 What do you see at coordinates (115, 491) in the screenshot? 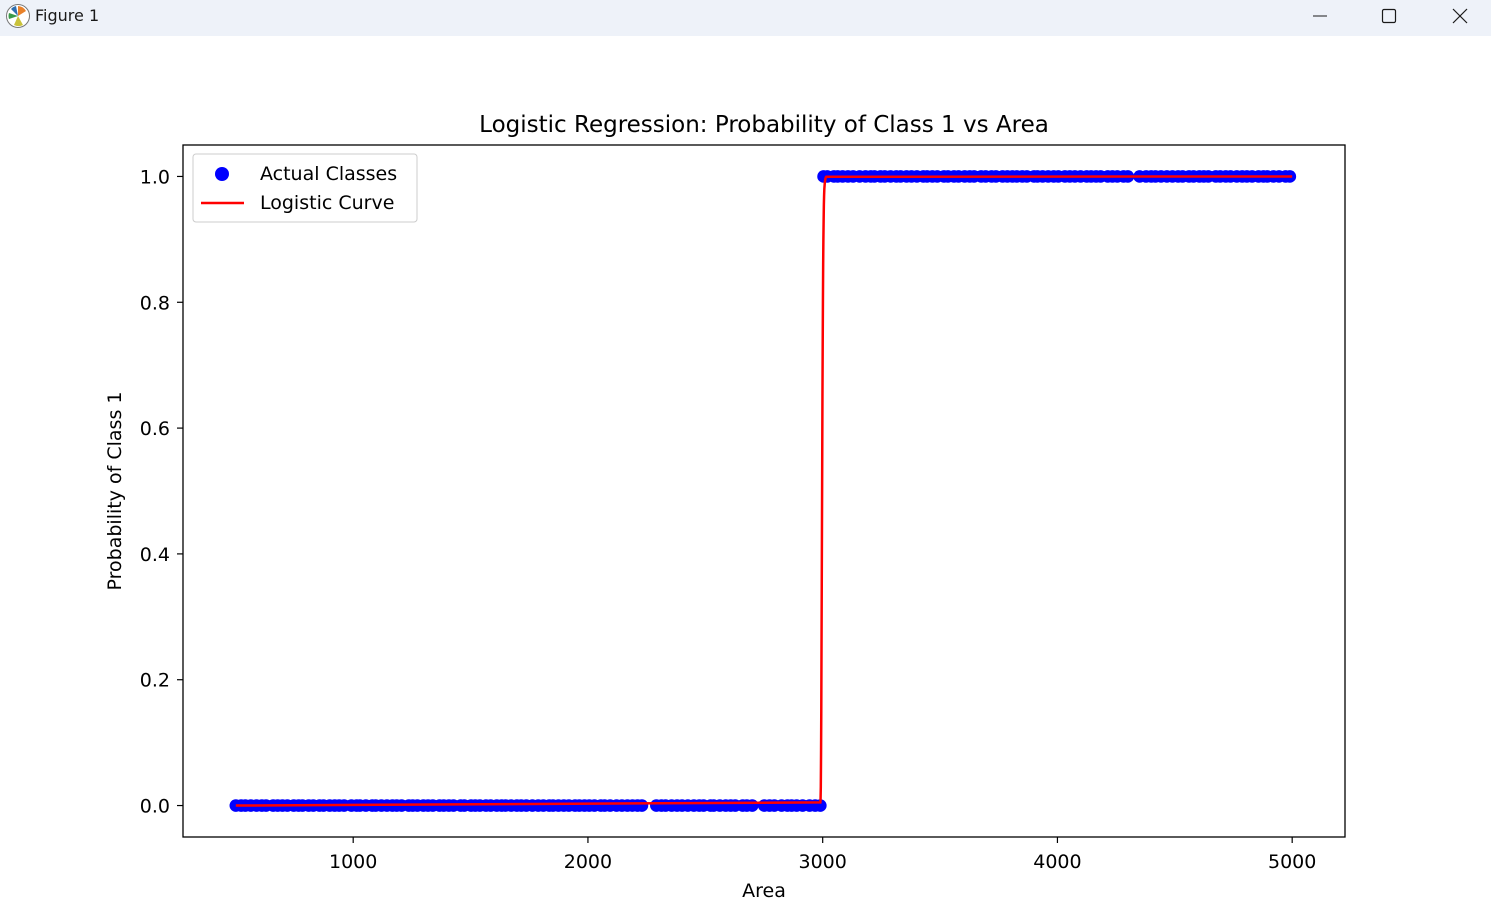
I see `y-axis-label: Probability of Class 1` at bounding box center [115, 491].